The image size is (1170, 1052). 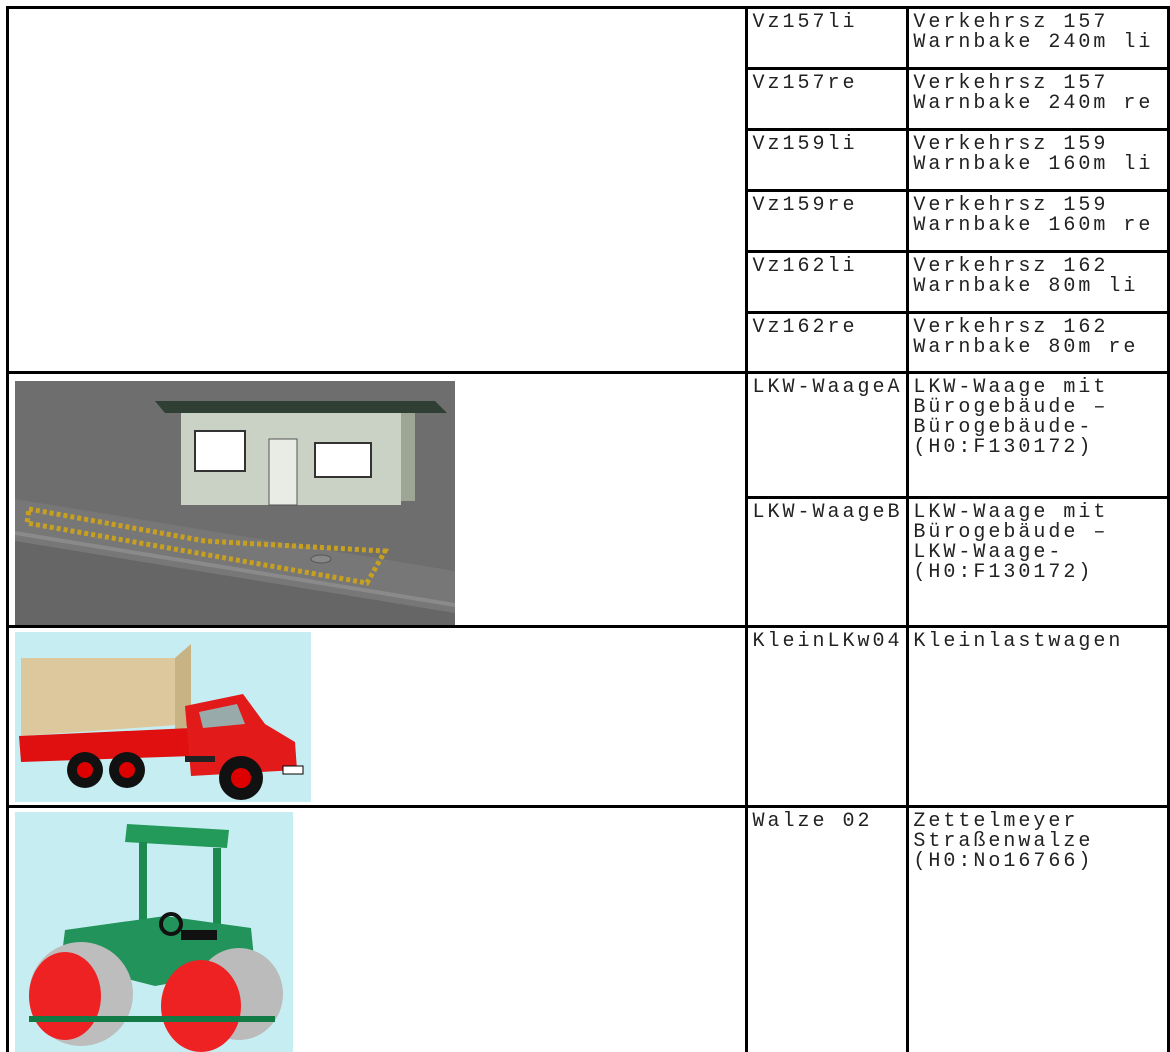 I want to click on code: LKW-WaageB, so click(x=827, y=513).